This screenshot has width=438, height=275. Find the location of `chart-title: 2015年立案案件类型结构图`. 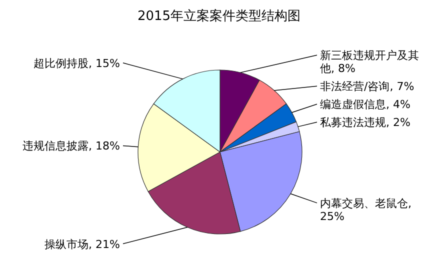

chart-title: 2015年立案案件类型结构图 is located at coordinates (219, 16).